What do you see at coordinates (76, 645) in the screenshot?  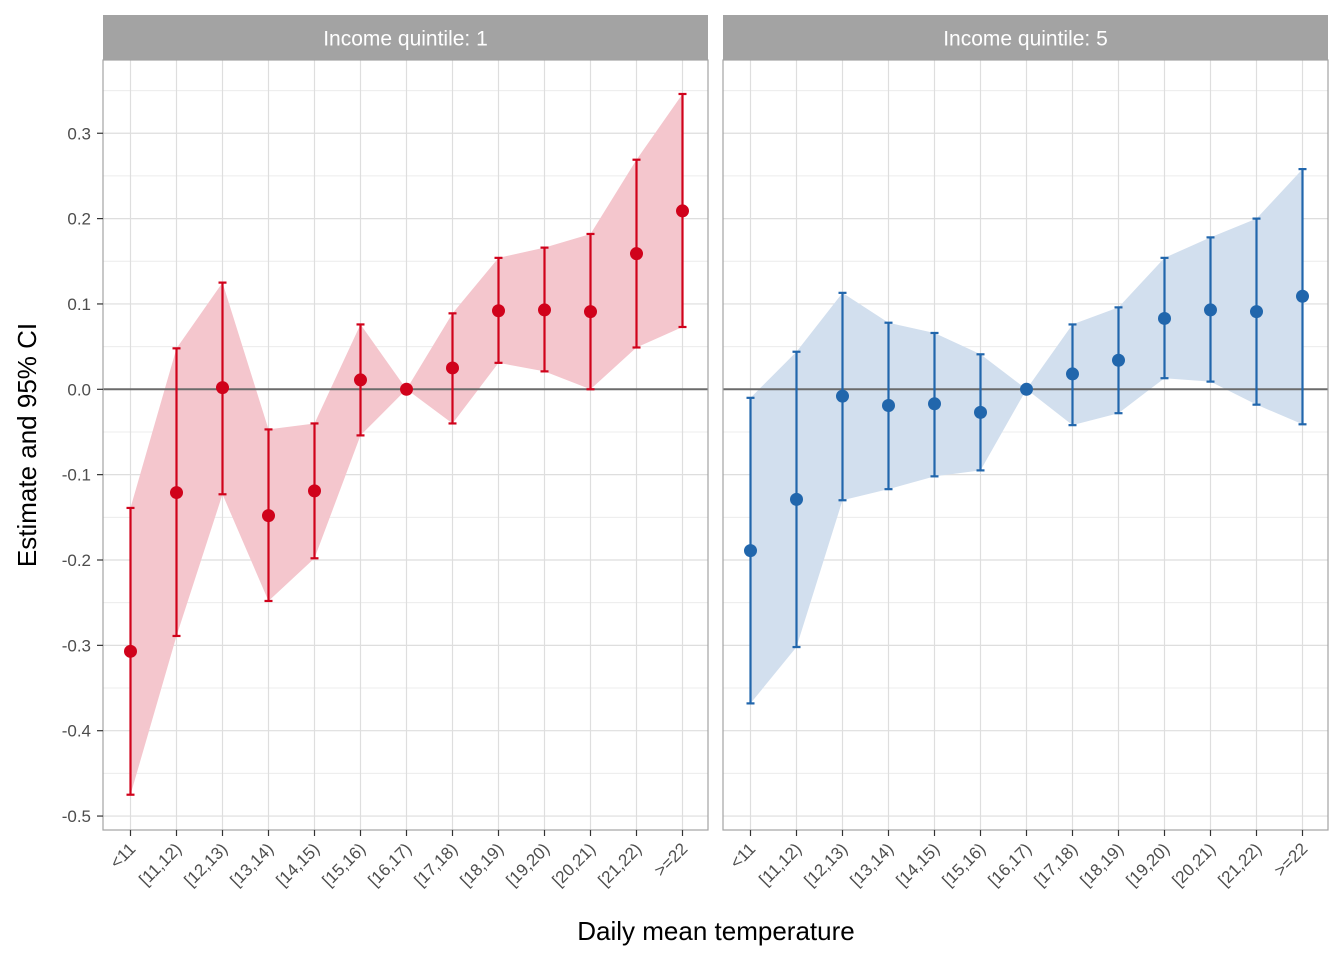 I see `y-tick-label: -0.3` at bounding box center [76, 645].